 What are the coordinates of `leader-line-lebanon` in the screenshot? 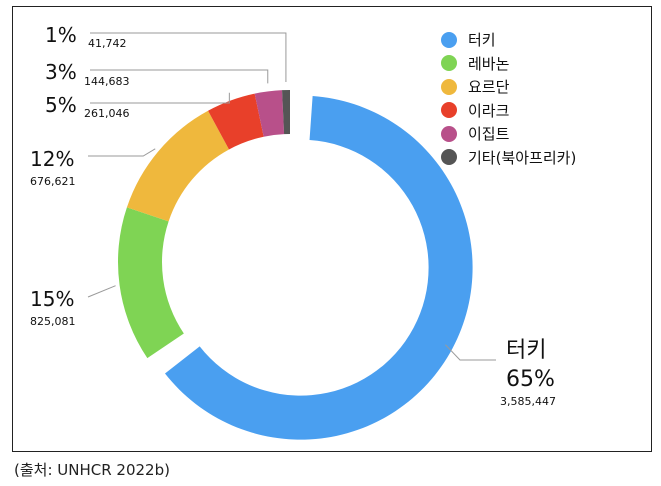 It's located at (101, 291).